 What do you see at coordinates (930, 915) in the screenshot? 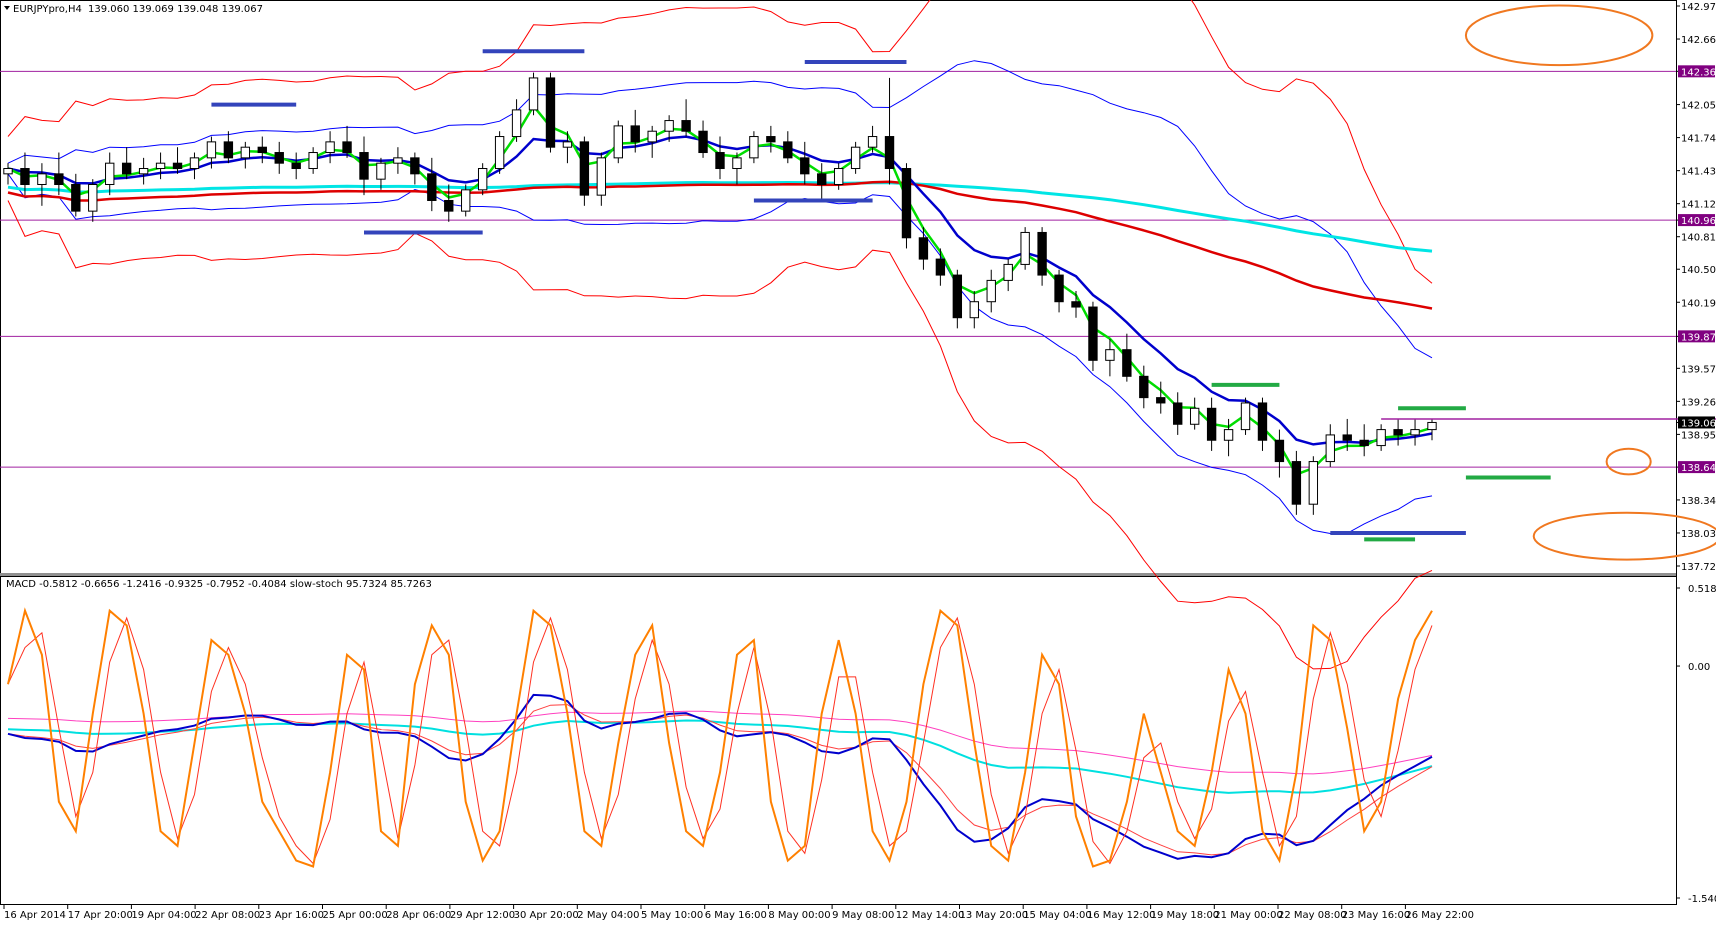
I see `time-tick-label: 12 May 14:00` at bounding box center [930, 915].